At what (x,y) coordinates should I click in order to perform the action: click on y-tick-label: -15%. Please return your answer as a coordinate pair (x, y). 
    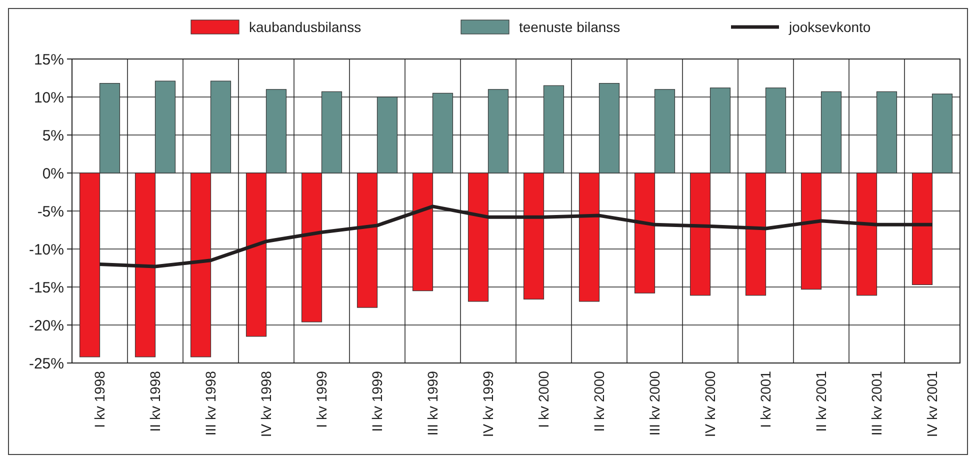
    Looking at the image, I should click on (46, 287).